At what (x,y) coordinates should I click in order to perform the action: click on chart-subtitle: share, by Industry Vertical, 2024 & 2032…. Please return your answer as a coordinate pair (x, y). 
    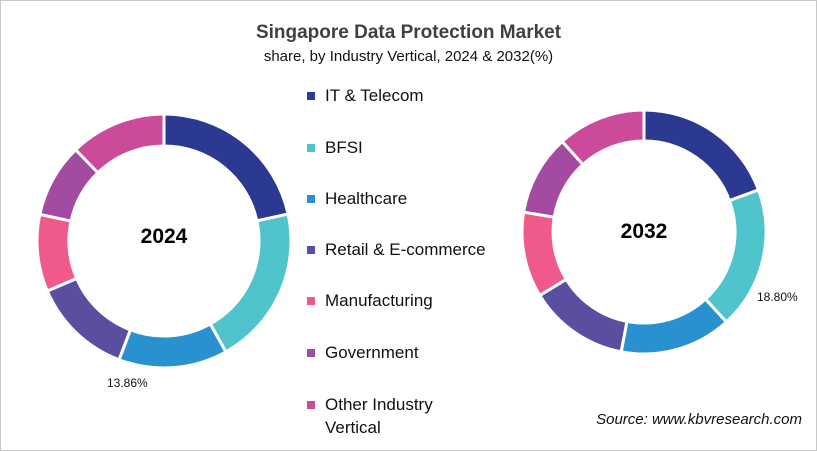
    Looking at the image, I should click on (408, 56).